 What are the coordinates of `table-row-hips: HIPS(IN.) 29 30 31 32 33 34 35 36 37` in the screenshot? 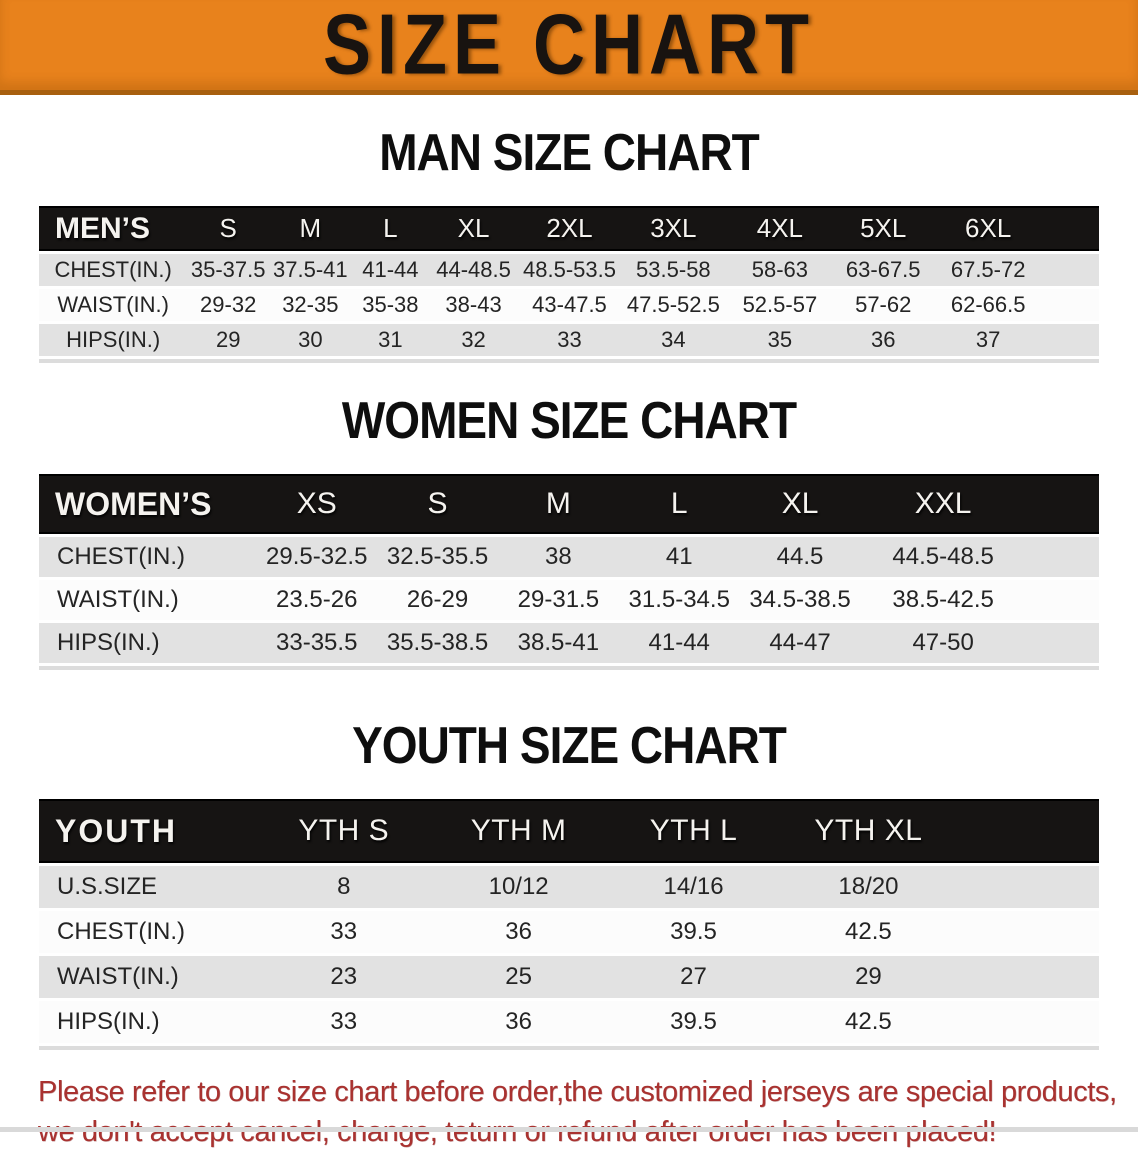 It's located at (569, 340).